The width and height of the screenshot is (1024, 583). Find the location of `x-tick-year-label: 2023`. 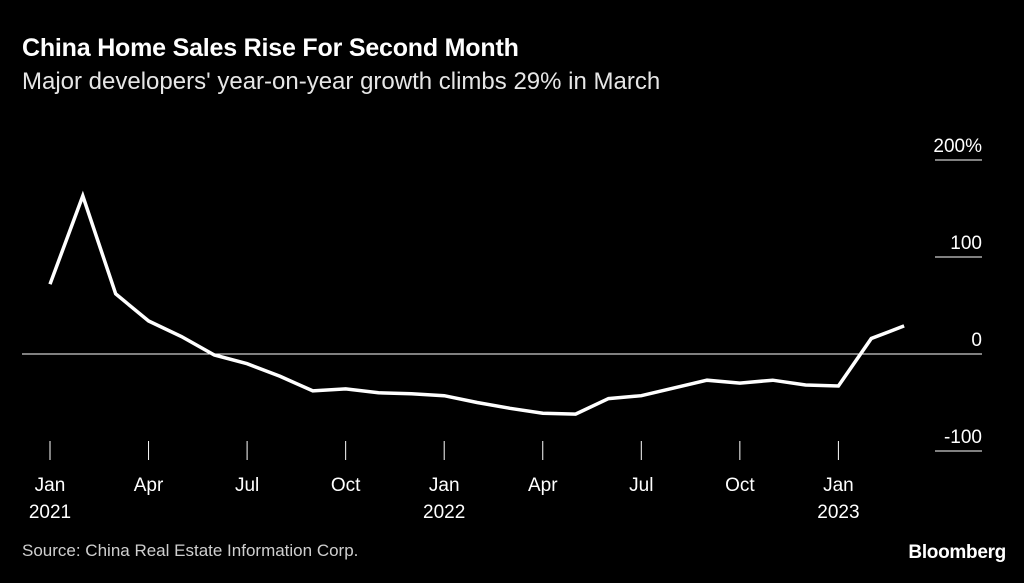

x-tick-year-label: 2023 is located at coordinates (838, 512).